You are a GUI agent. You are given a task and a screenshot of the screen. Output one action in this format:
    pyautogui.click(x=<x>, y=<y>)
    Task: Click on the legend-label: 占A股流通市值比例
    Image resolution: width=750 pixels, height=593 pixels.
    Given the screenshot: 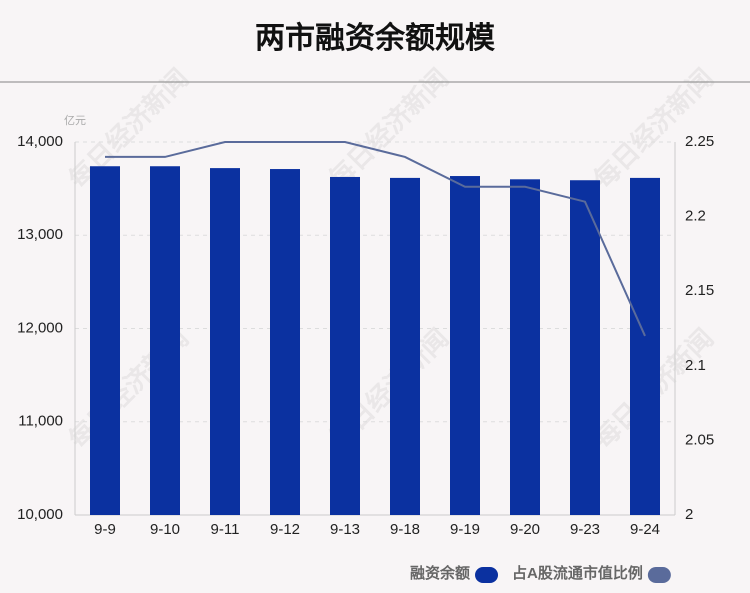 What is the action you would take?
    pyautogui.click(x=577, y=573)
    